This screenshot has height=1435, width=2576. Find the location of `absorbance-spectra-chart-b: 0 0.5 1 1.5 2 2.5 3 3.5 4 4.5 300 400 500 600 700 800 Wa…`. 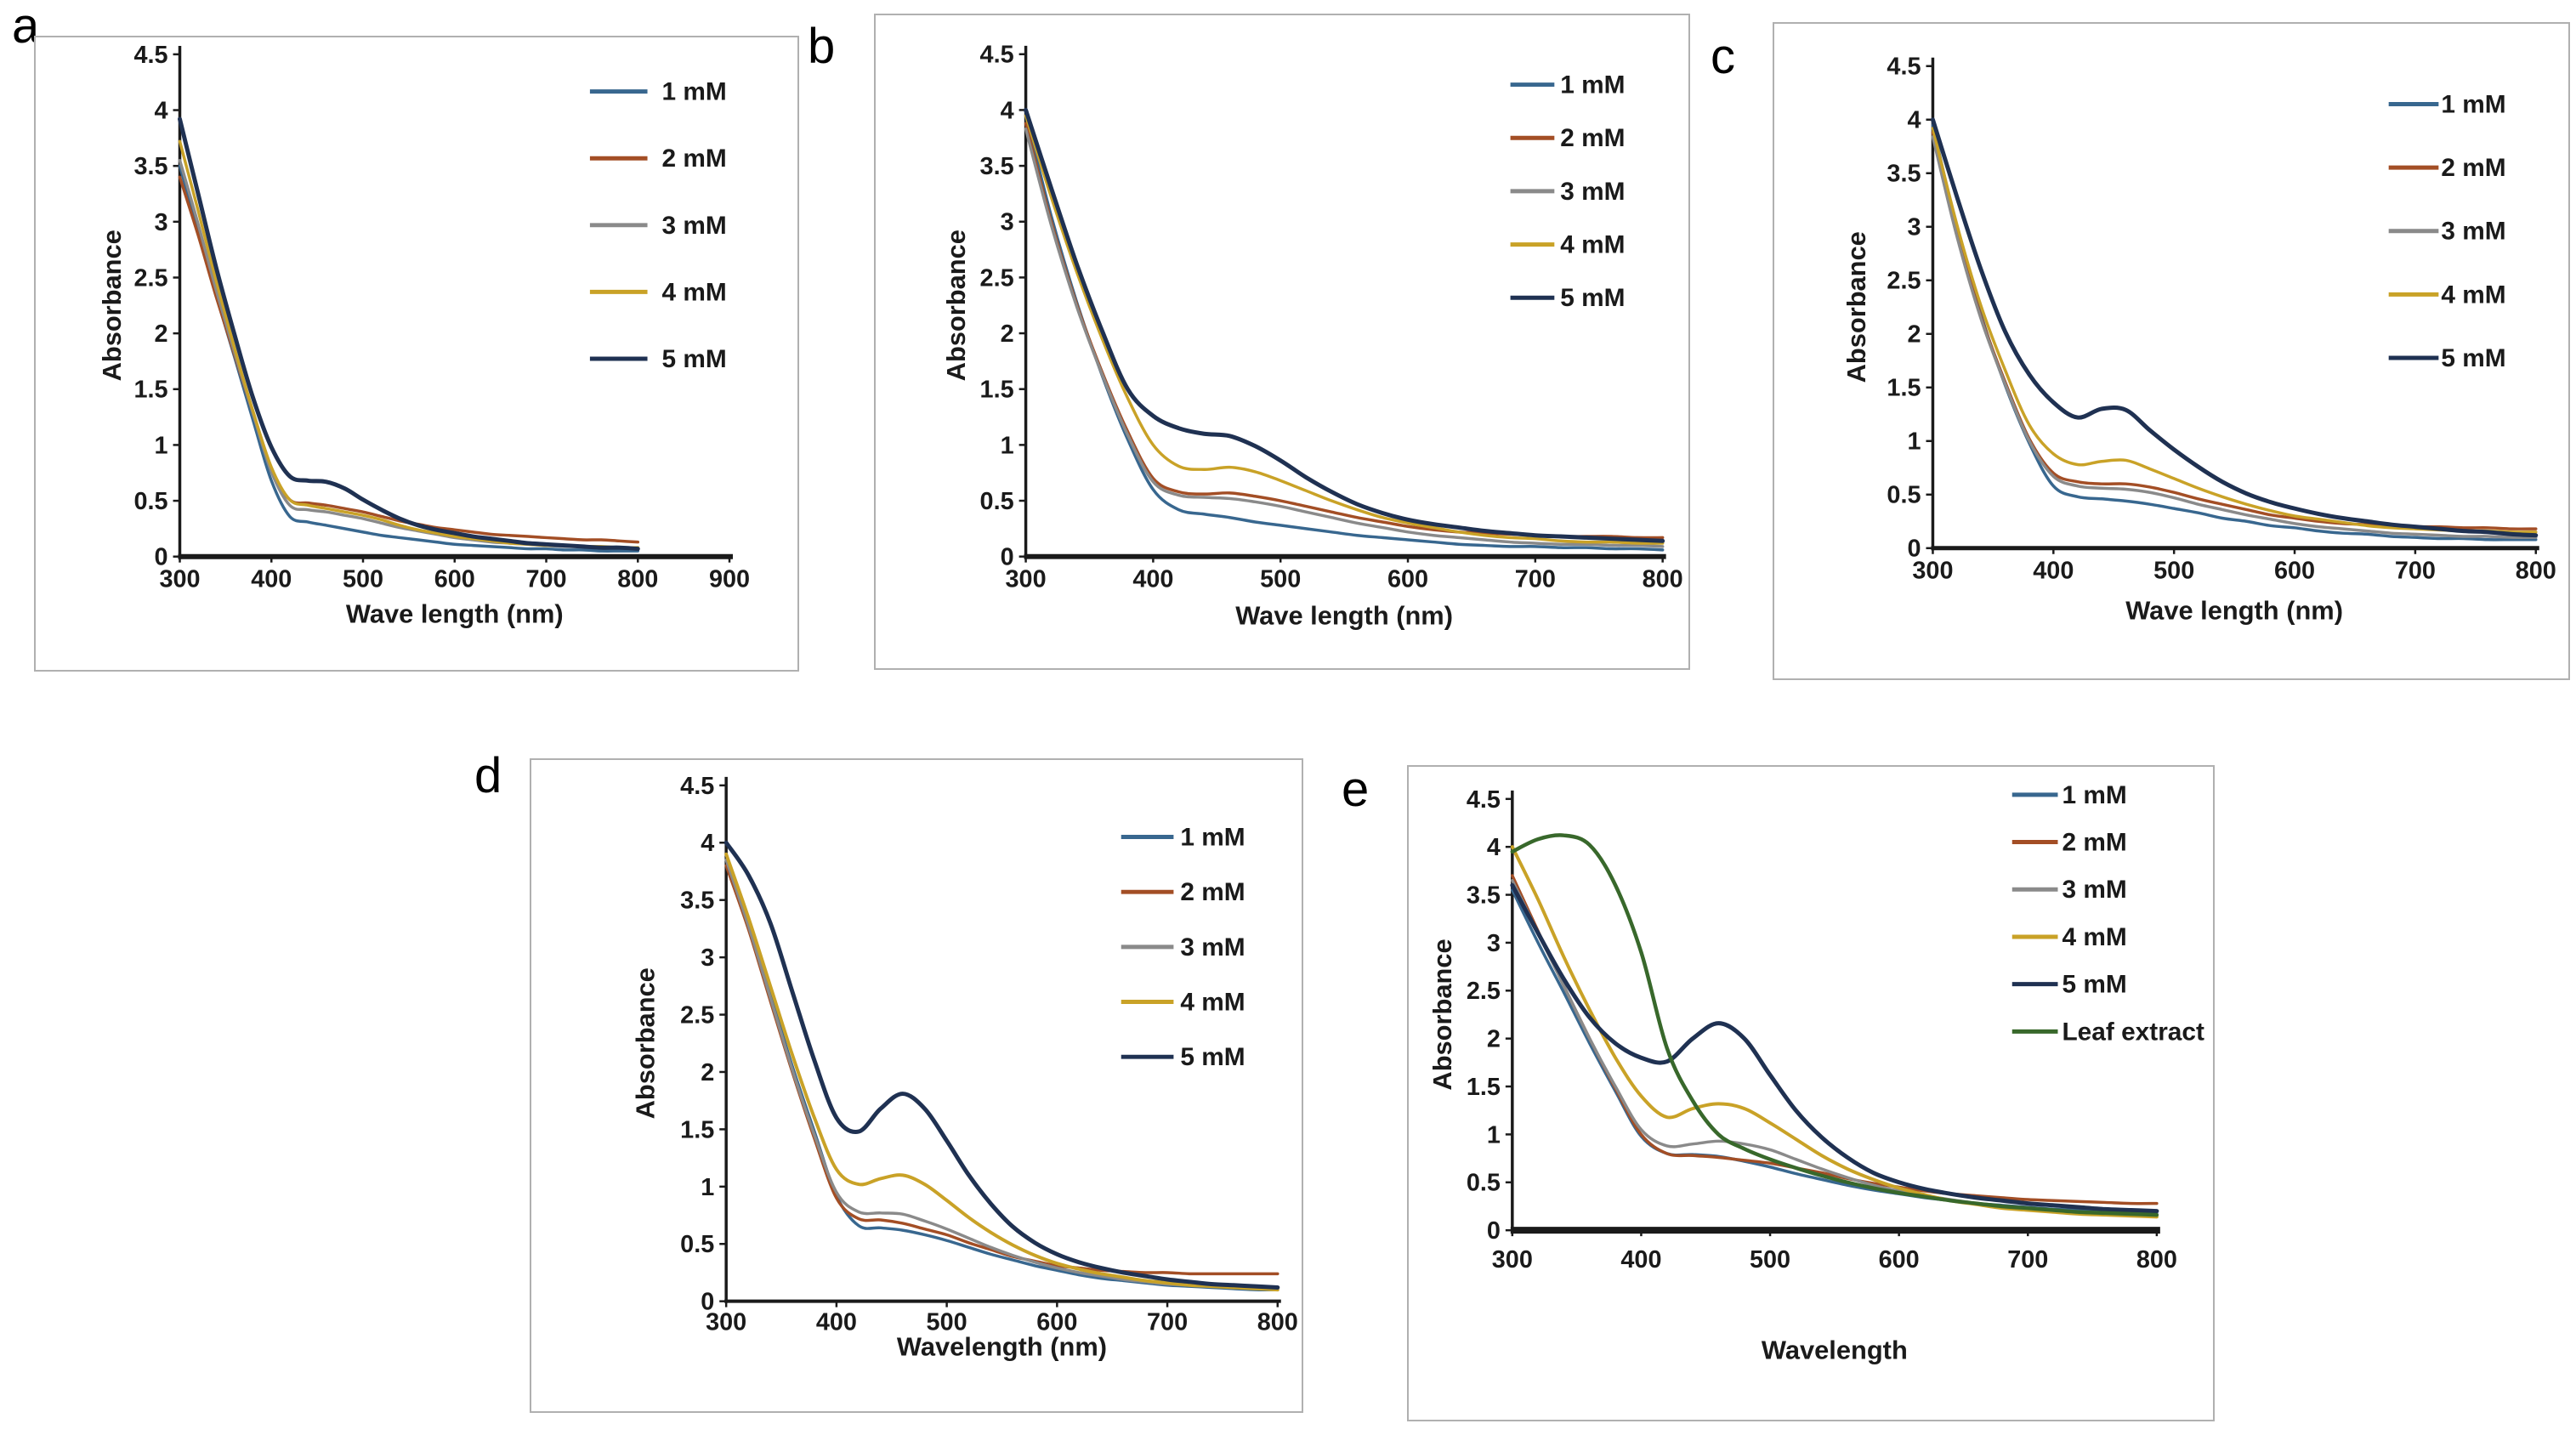

absorbance-spectra-chart-b: 0 0.5 1 1.5 2 2.5 3 3.5 4 4.5 300 400 500 600 700 800 Wa… is located at coordinates (1312, 337).